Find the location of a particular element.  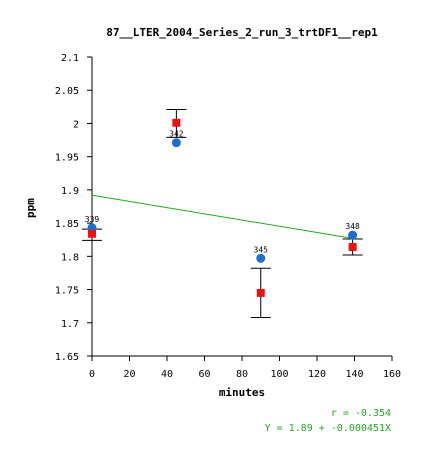

fit-line-group is located at coordinates (222, 216).